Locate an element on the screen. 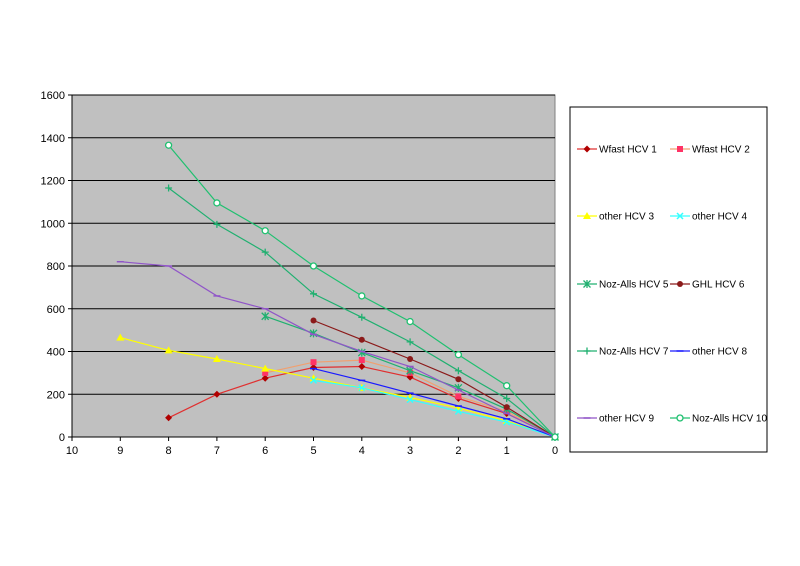 This screenshot has width=800, height=566. x-tick-label: 6 is located at coordinates (265, 451).